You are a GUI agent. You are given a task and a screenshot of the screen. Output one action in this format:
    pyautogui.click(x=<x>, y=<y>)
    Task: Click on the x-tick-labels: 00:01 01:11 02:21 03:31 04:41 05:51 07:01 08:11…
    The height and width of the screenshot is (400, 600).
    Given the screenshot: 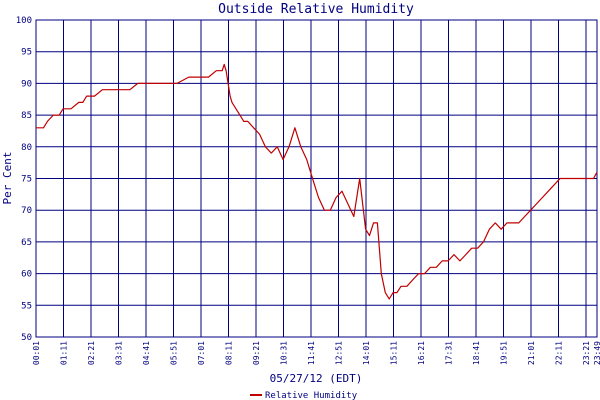 What is the action you would take?
    pyautogui.click(x=316, y=353)
    